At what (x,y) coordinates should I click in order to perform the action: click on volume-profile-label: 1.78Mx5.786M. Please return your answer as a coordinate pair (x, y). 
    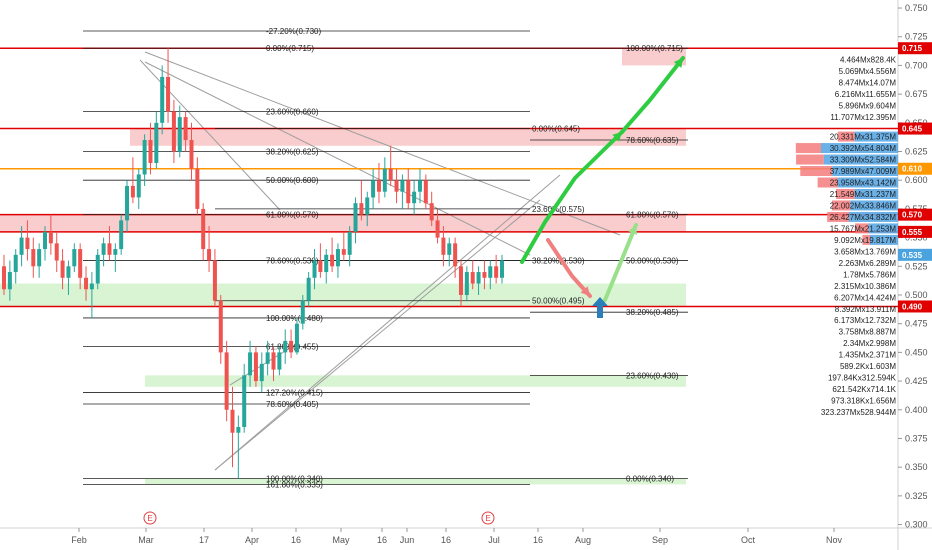
    Looking at the image, I should click on (869, 274).